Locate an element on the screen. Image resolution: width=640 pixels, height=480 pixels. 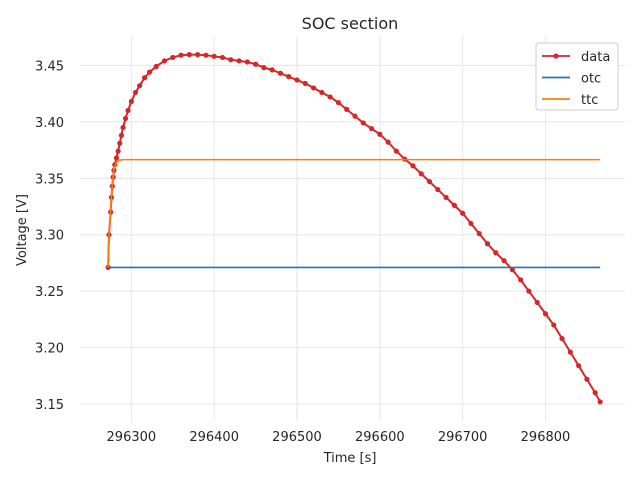
y-axis-ticks: 3.15 3.20 3.25 3.30 3.35 3.40 3.45 is located at coordinates (49, 236).